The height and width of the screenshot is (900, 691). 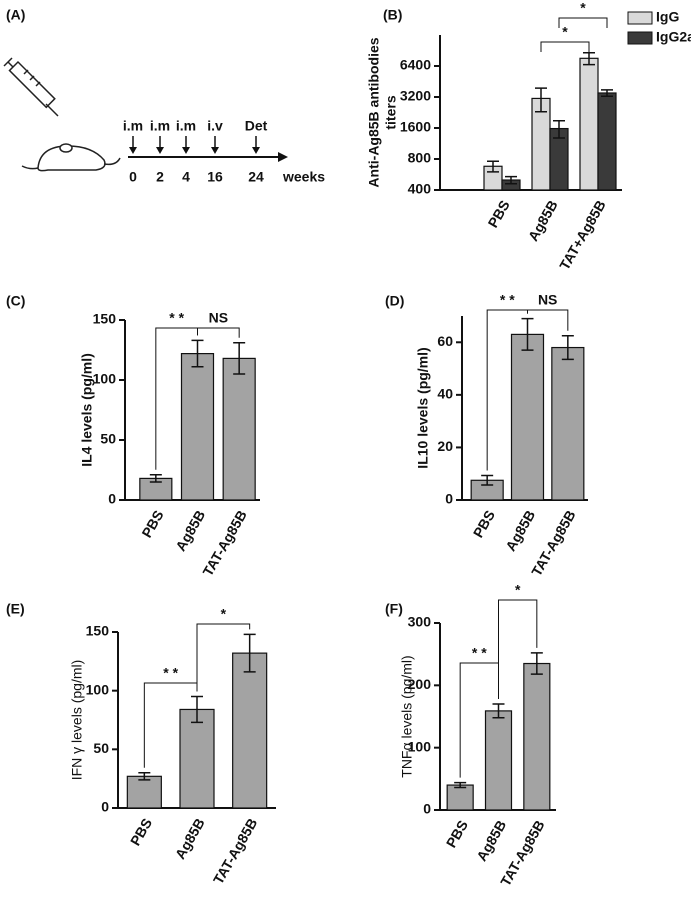 I want to click on y-tick-label: 6400, so click(x=415, y=65).